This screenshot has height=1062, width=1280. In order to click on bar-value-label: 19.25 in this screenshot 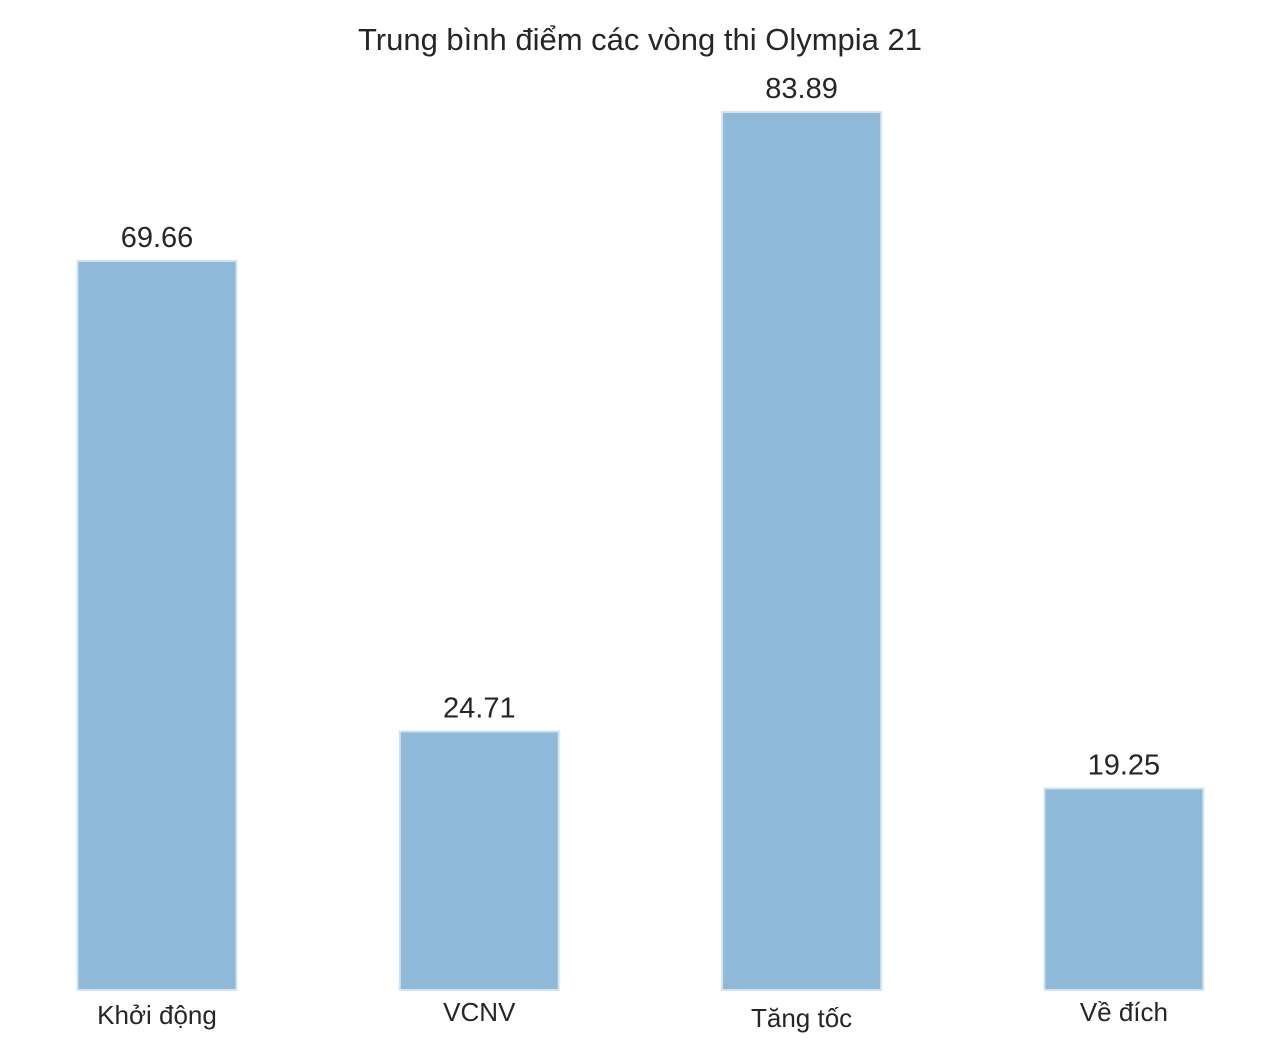, I will do `click(1124, 766)`.